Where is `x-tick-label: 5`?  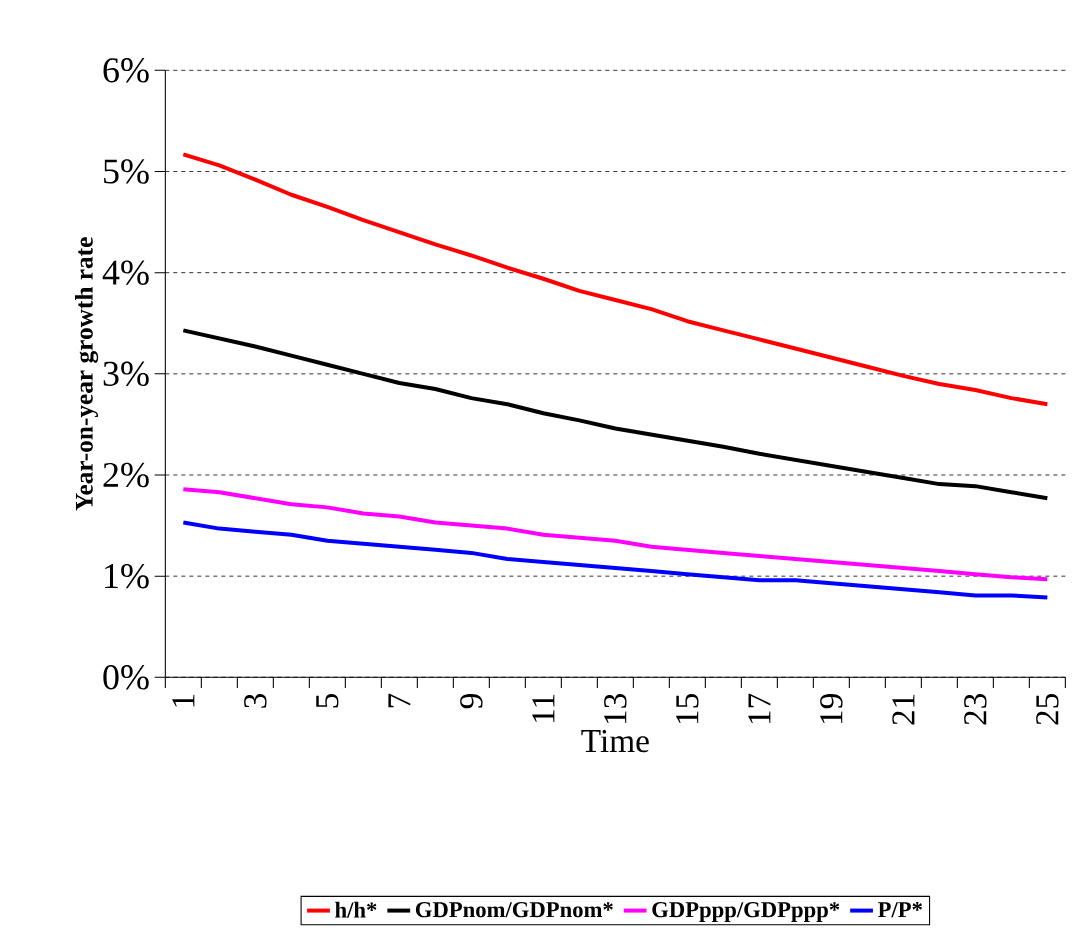
x-tick-label: 5 is located at coordinates (327, 701).